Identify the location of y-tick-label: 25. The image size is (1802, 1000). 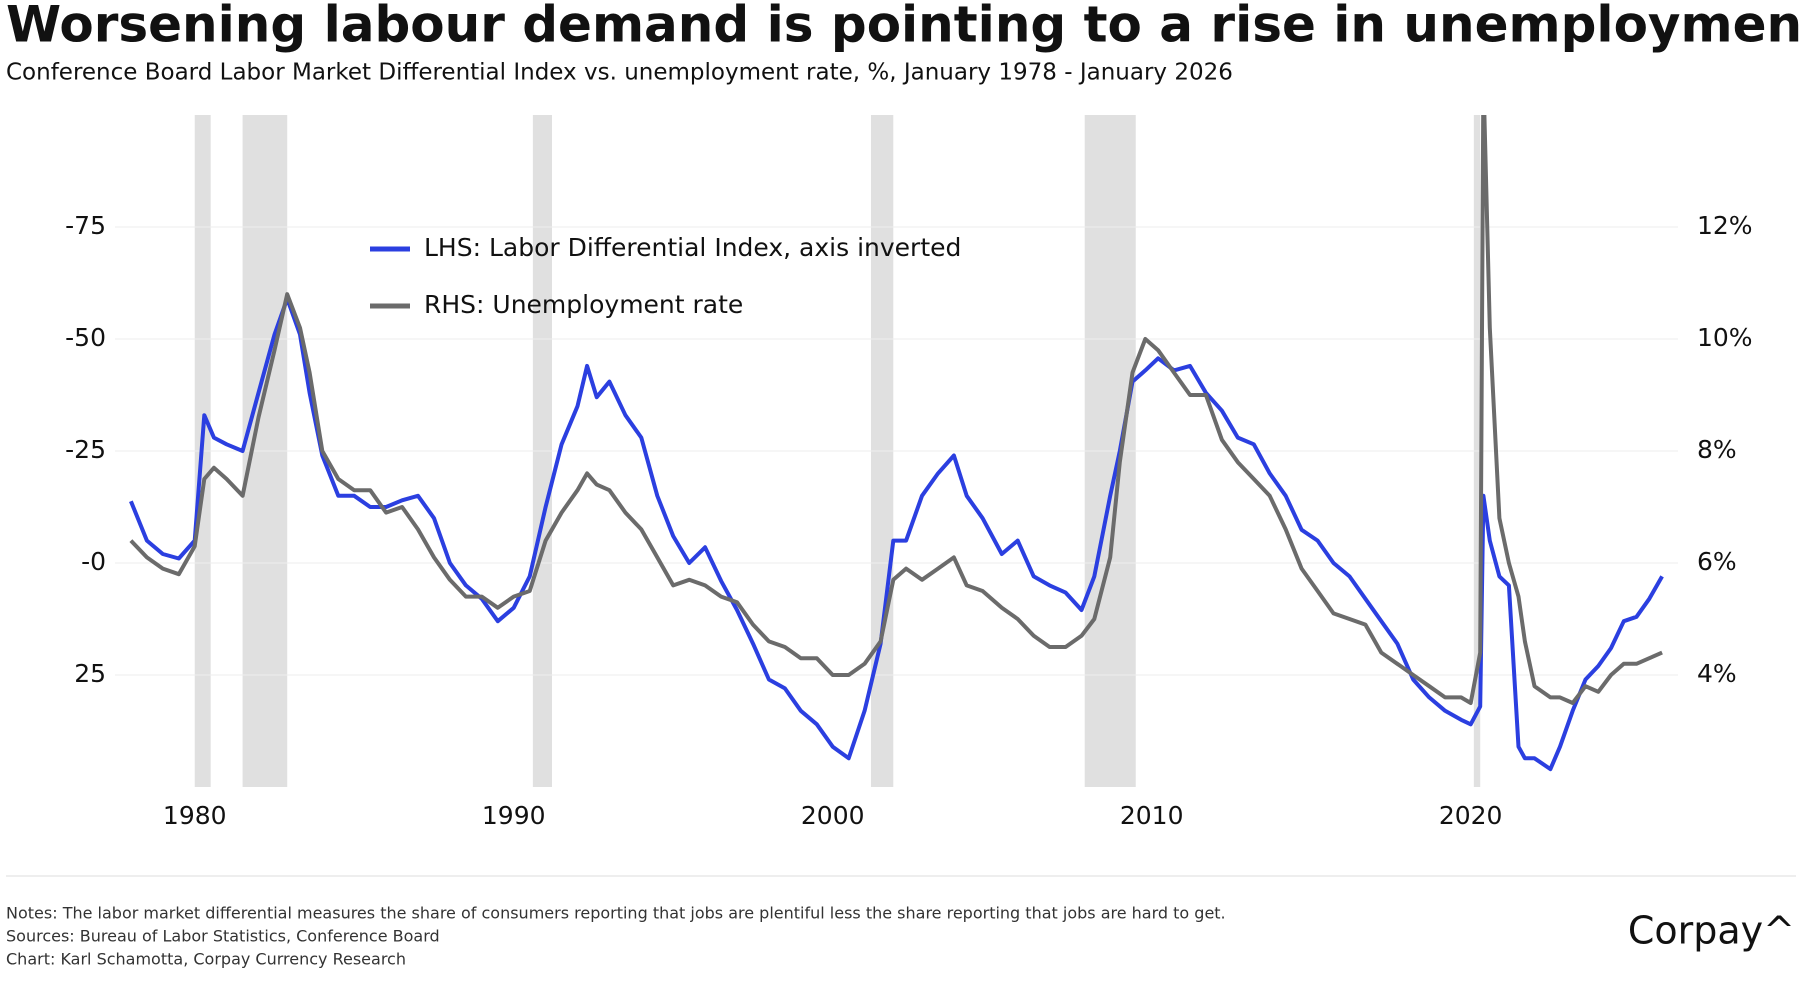
(90, 673).